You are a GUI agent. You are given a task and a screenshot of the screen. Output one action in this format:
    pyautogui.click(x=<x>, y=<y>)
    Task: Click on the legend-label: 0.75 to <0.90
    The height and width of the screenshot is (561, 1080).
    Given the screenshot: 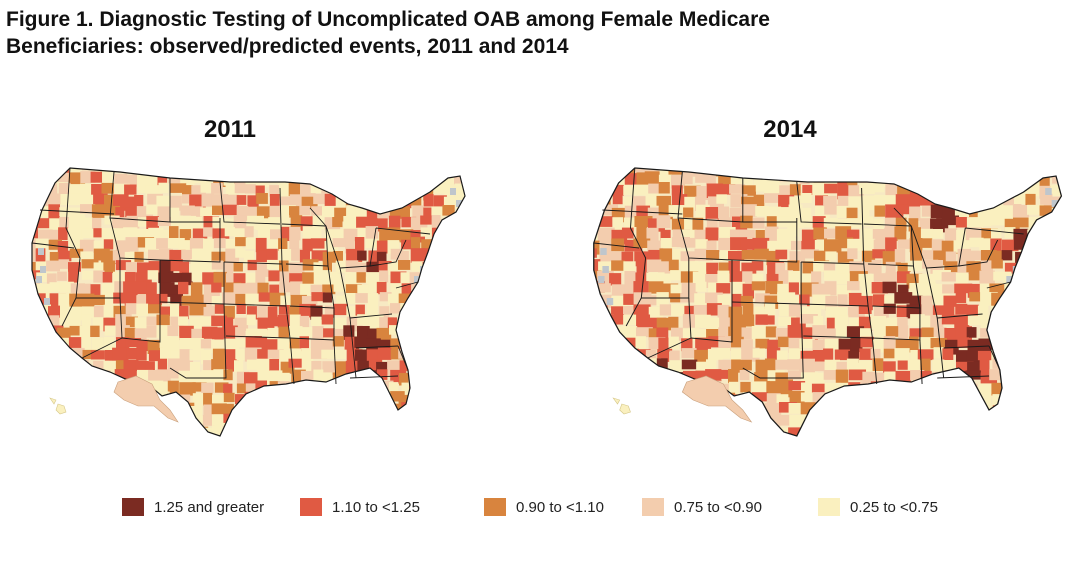 What is the action you would take?
    pyautogui.click(x=718, y=507)
    